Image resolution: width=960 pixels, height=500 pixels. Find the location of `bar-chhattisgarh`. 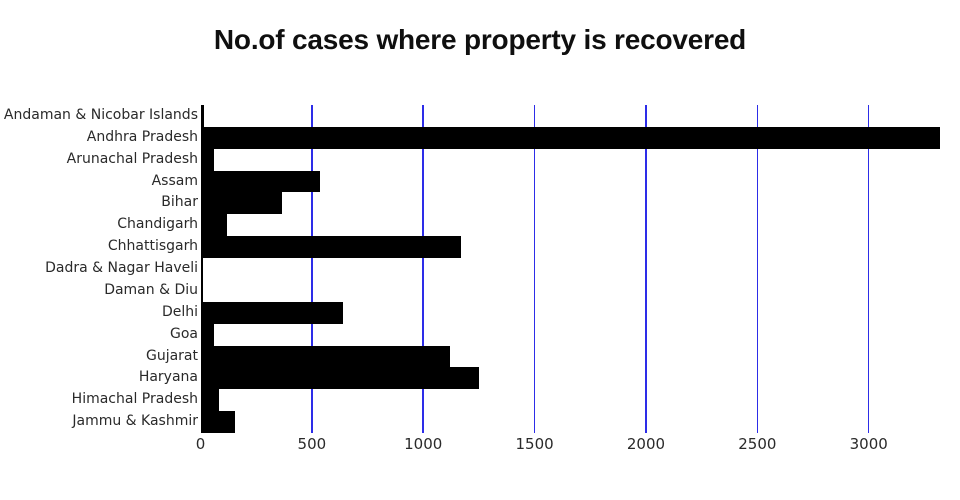

bar-chhattisgarh is located at coordinates (330, 247).